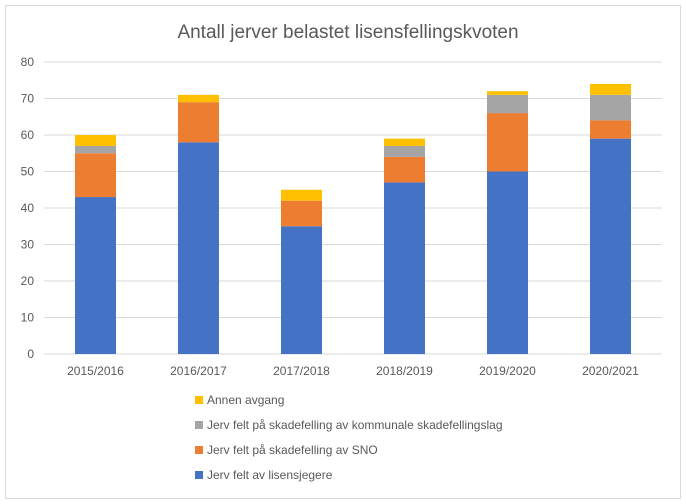 This screenshot has height=504, width=686. I want to click on x-tick-label: 2019/2020, so click(507, 371).